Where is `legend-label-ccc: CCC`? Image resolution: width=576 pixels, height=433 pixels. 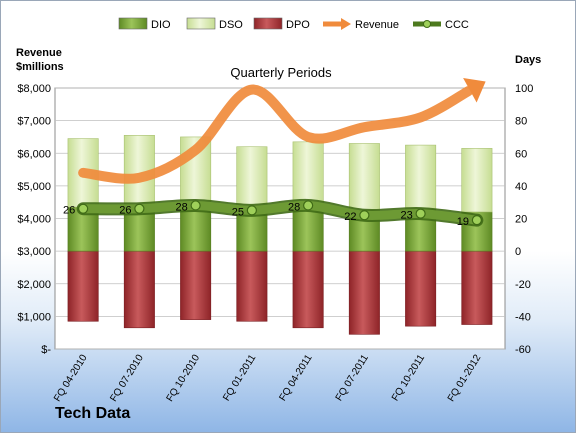 legend-label-ccc: CCC is located at coordinates (457, 25).